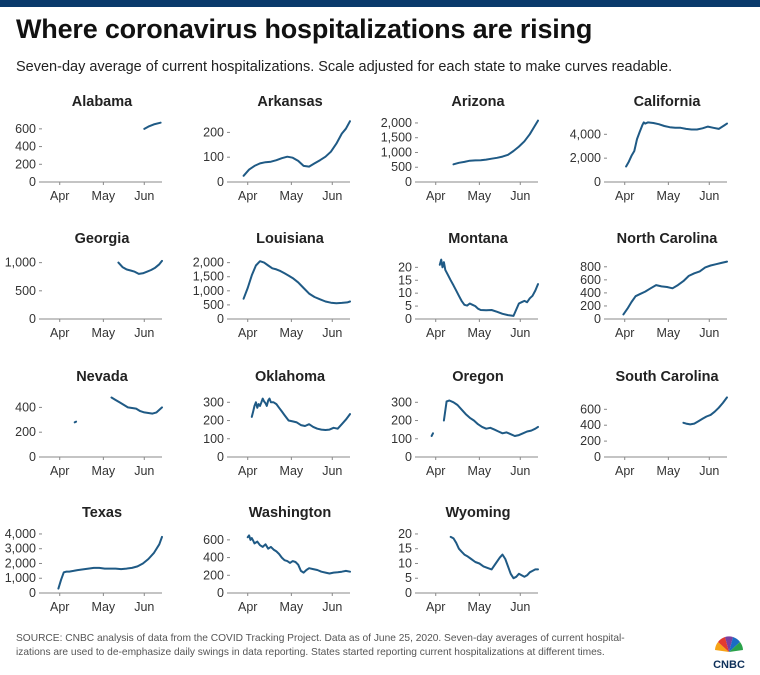 The width and height of the screenshot is (760, 675). What do you see at coordinates (20, 549) in the screenshot?
I see `y-tick-label: 3,000` at bounding box center [20, 549].